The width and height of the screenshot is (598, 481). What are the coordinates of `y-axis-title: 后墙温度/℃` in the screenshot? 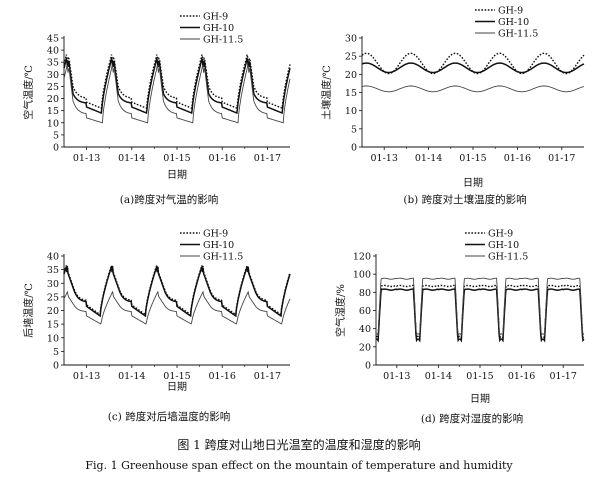 It's located at (28, 310).